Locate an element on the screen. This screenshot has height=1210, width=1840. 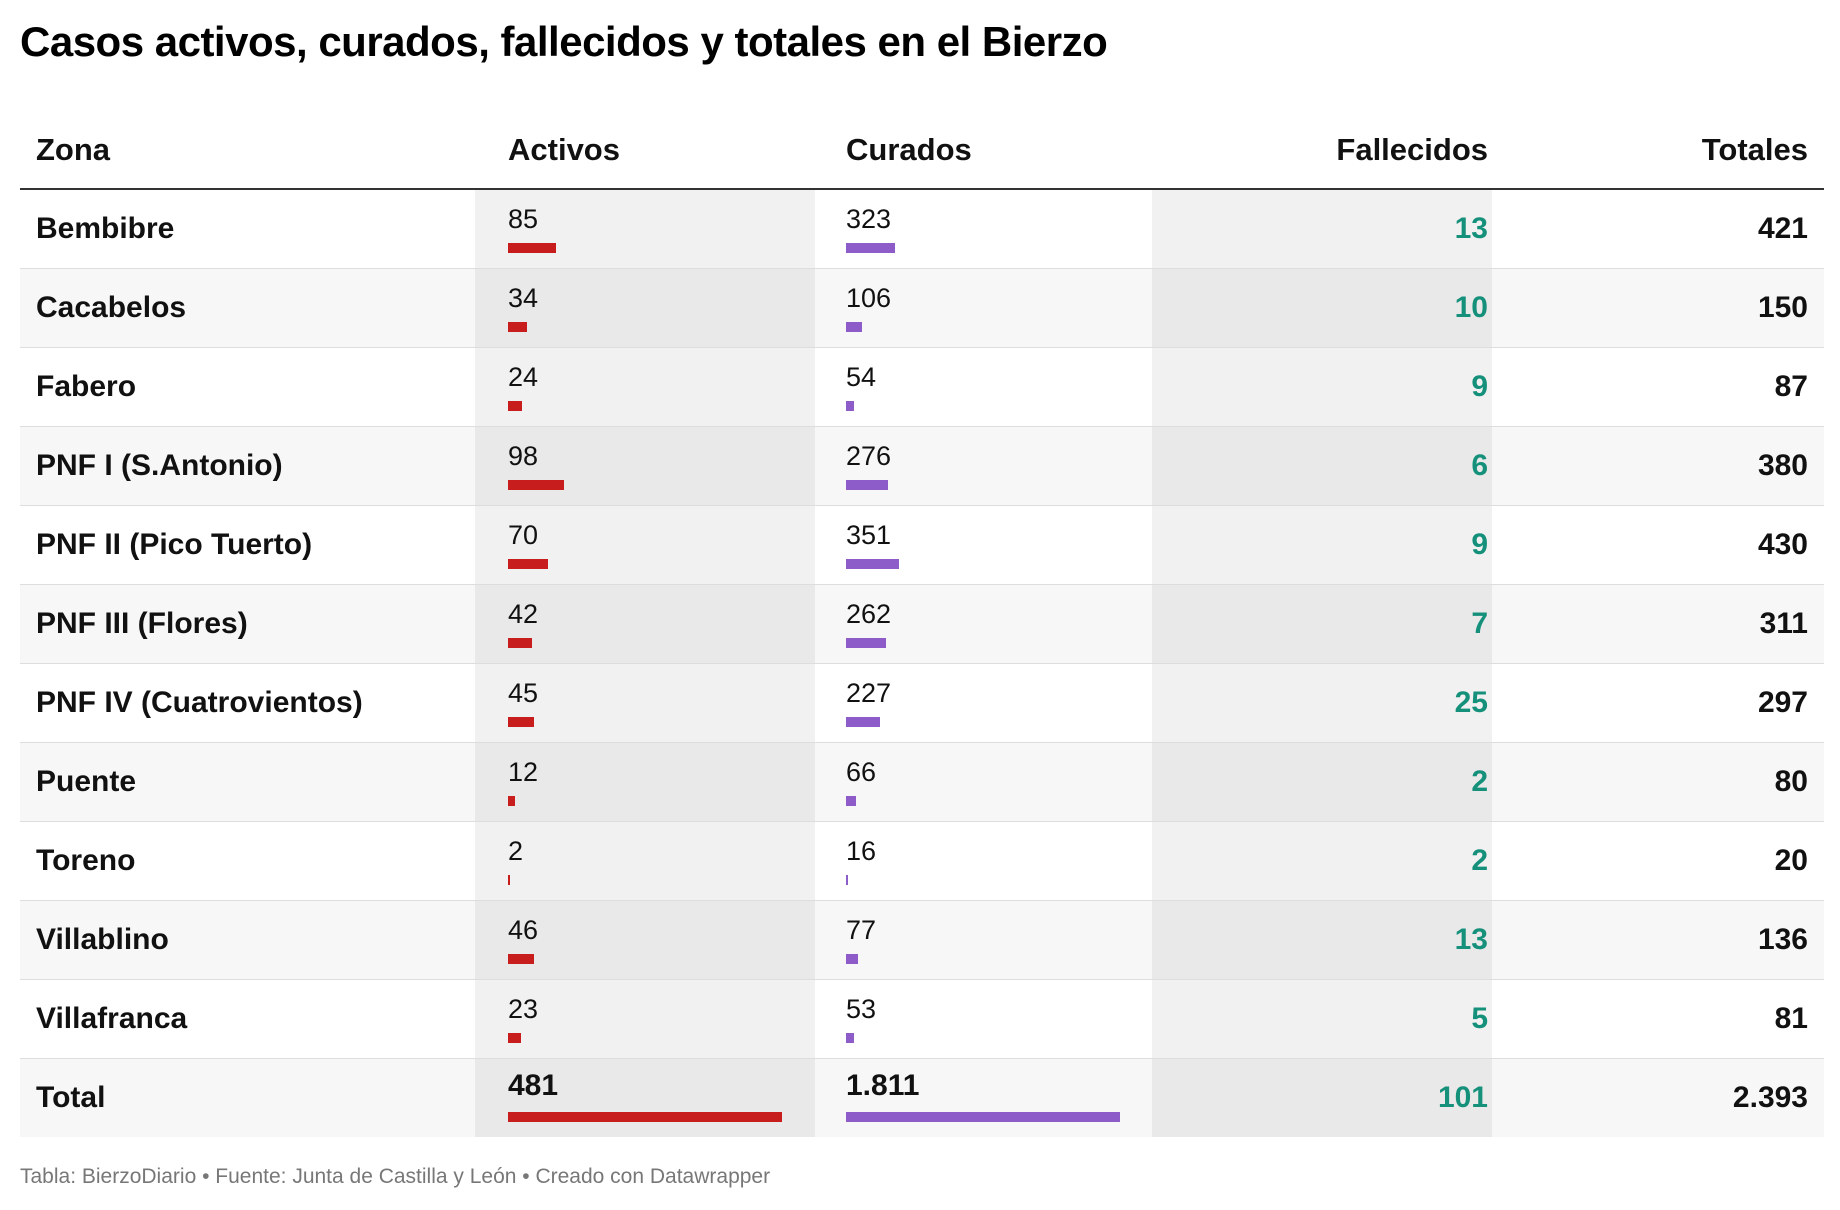
curados-value: 106 is located at coordinates (869, 298).